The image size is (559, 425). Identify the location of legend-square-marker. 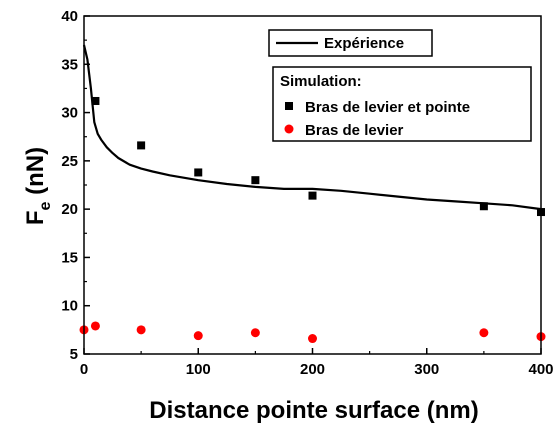
(289, 106).